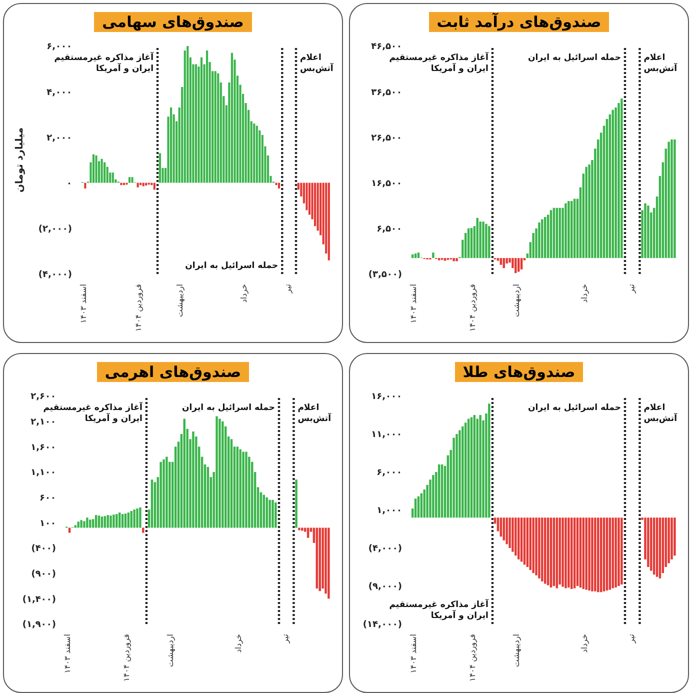 The height and width of the screenshot is (693, 693). What do you see at coordinates (43, 549) in the screenshot?
I see `y-tick-label: (۴۰۰)` at bounding box center [43, 549].